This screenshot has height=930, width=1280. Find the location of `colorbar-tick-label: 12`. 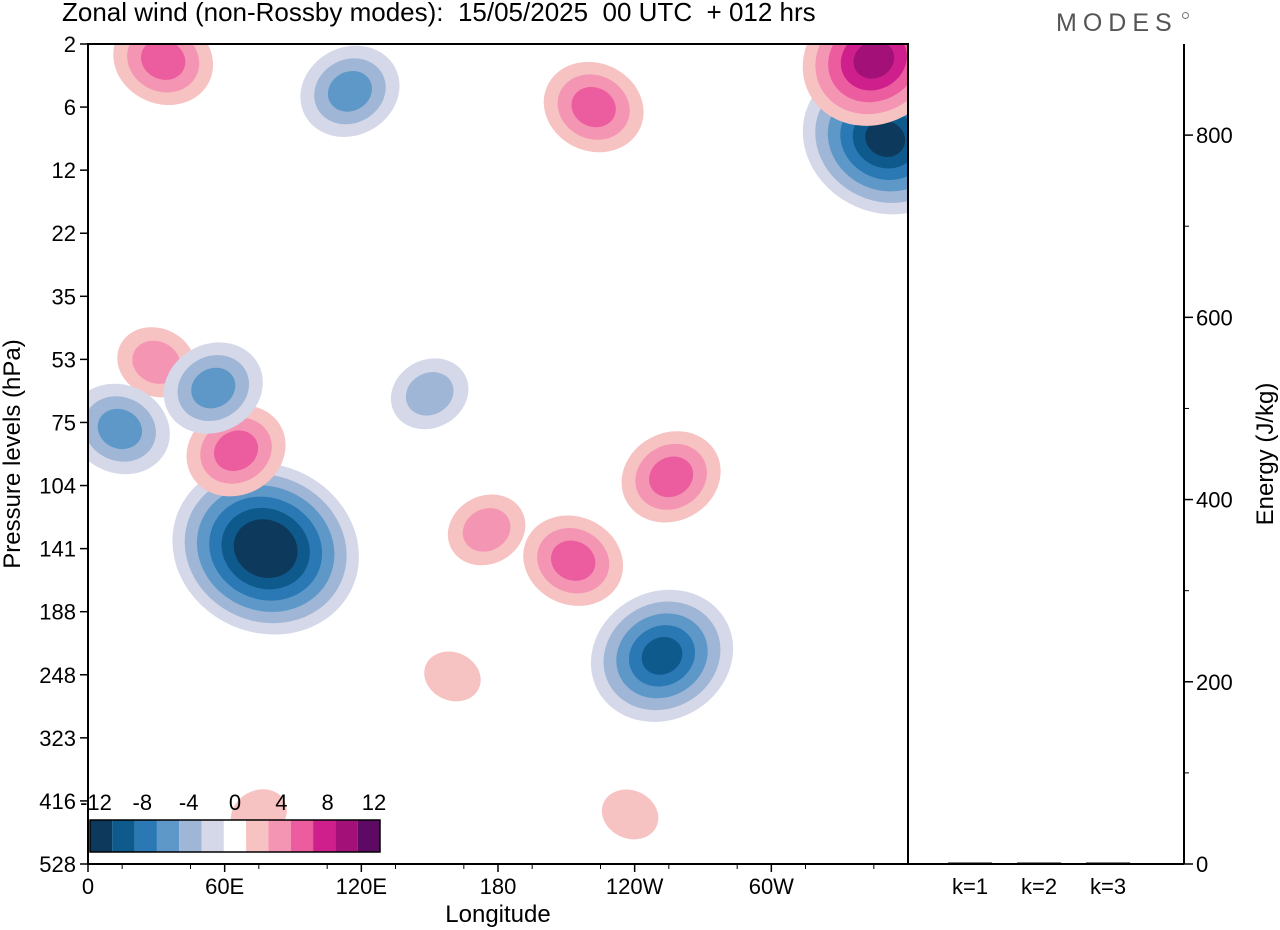

colorbar-tick-label: 12 is located at coordinates (374, 802).